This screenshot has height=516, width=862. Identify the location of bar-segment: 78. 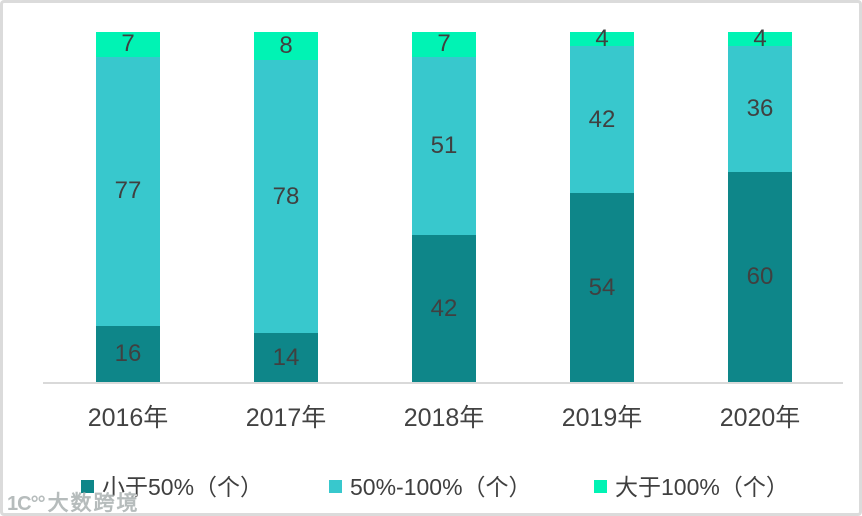
(286, 196).